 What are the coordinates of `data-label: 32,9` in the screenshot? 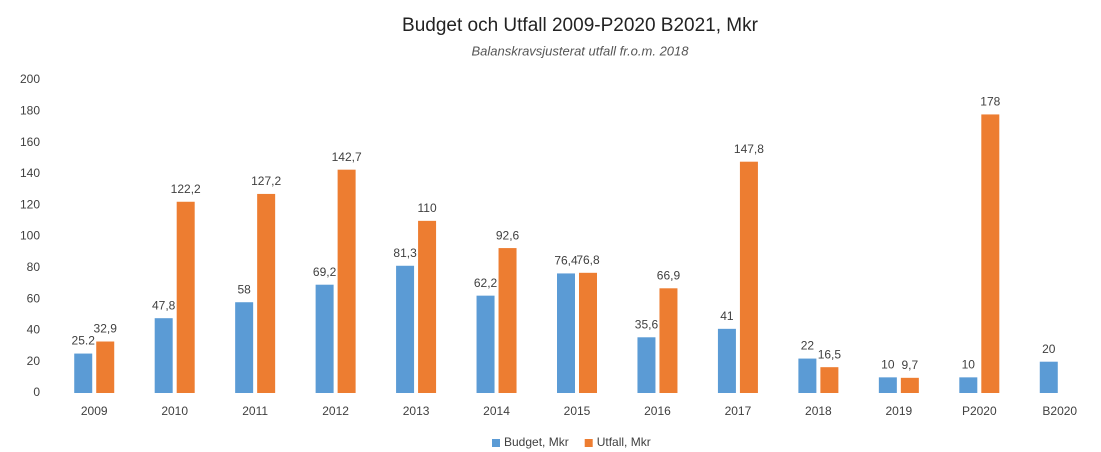 It's located at (106, 329).